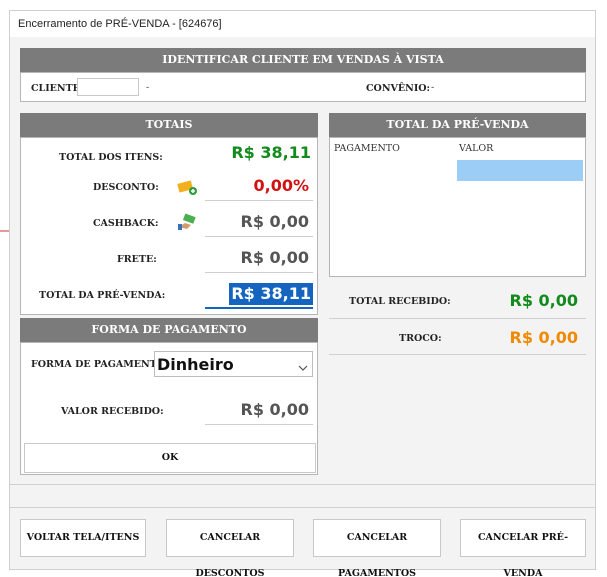  I want to click on desconto-input: 0,00%, so click(259, 187).